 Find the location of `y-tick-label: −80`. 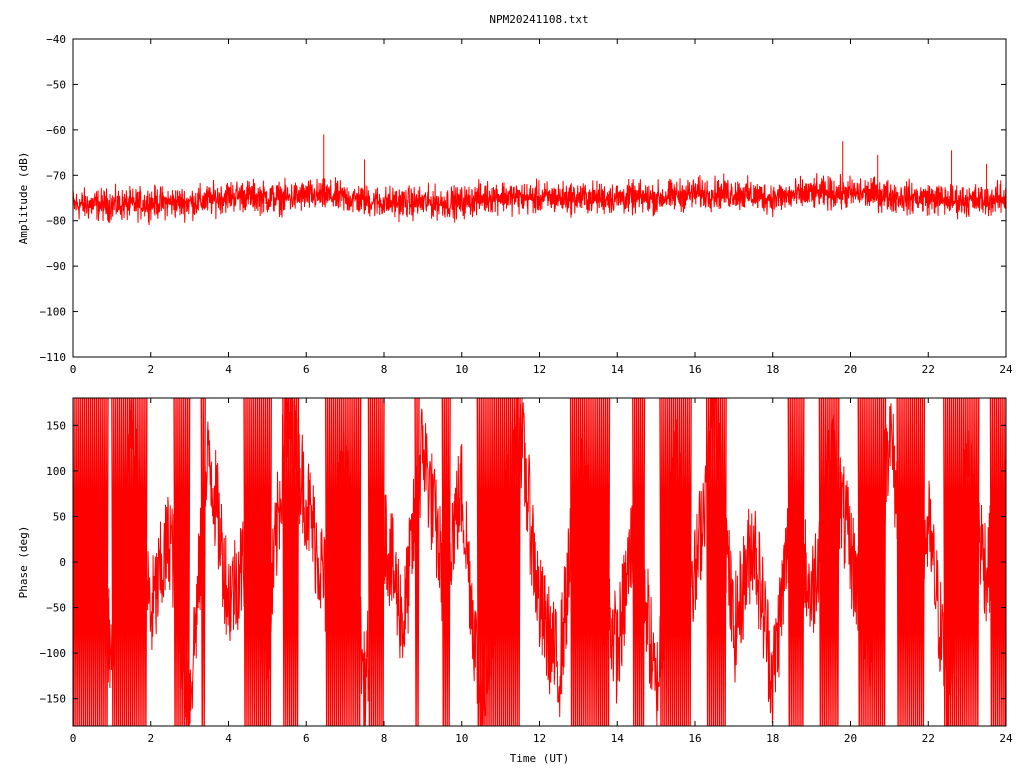

y-tick-label: −80 is located at coordinates (56, 221).